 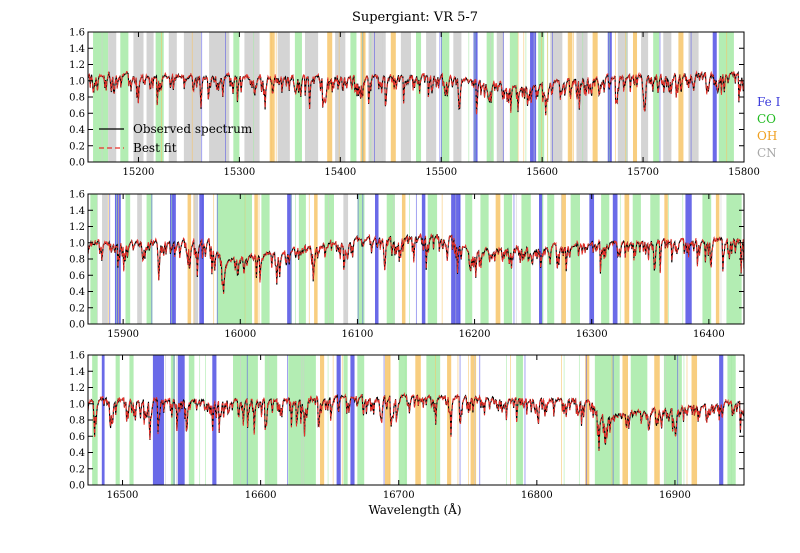 I want to click on best-fit-line, so click(x=416, y=263).